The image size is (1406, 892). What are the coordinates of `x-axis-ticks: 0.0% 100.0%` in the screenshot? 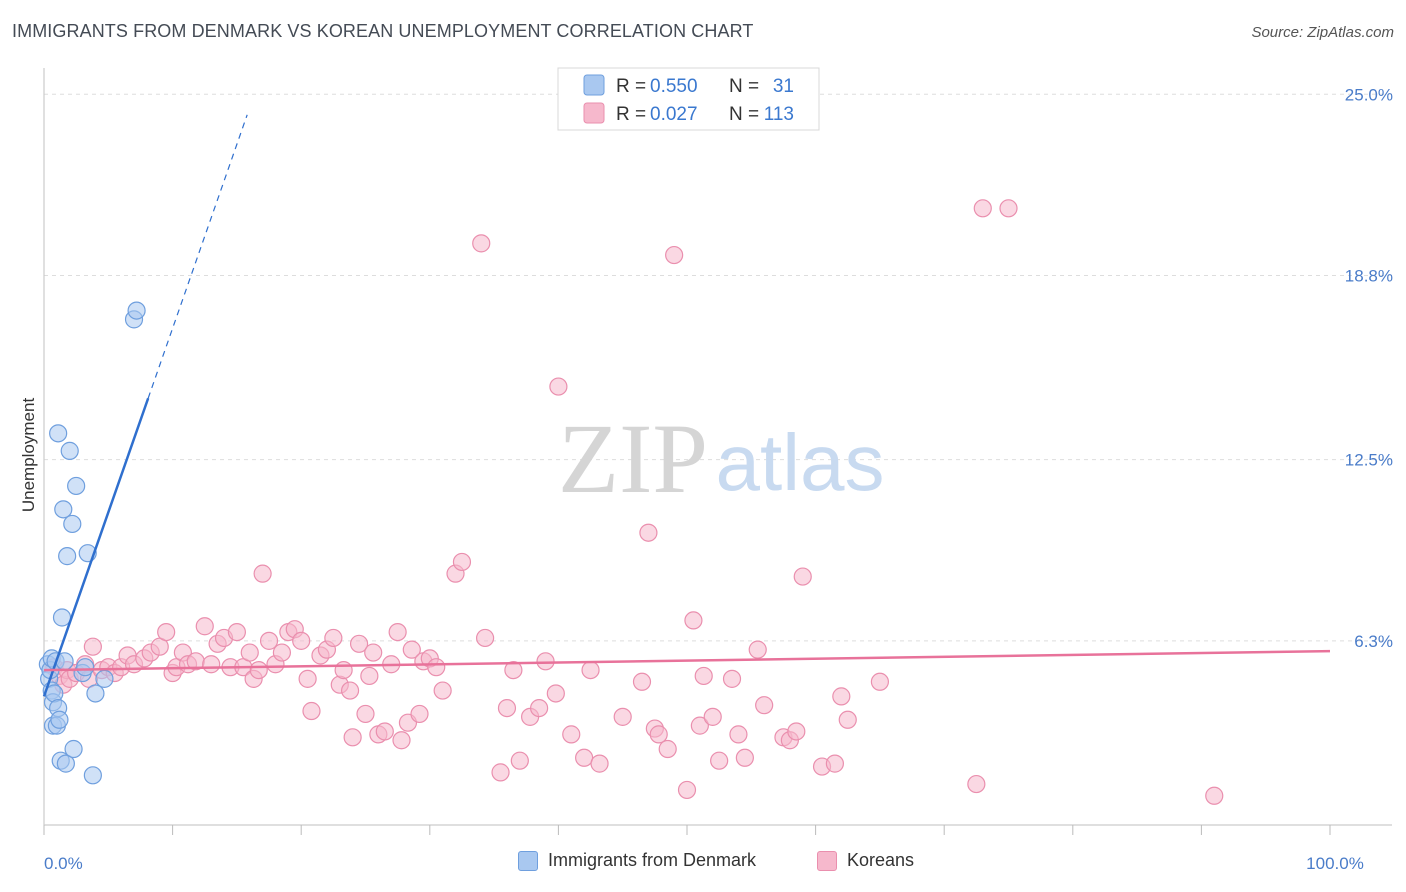 It's located at (703, 849).